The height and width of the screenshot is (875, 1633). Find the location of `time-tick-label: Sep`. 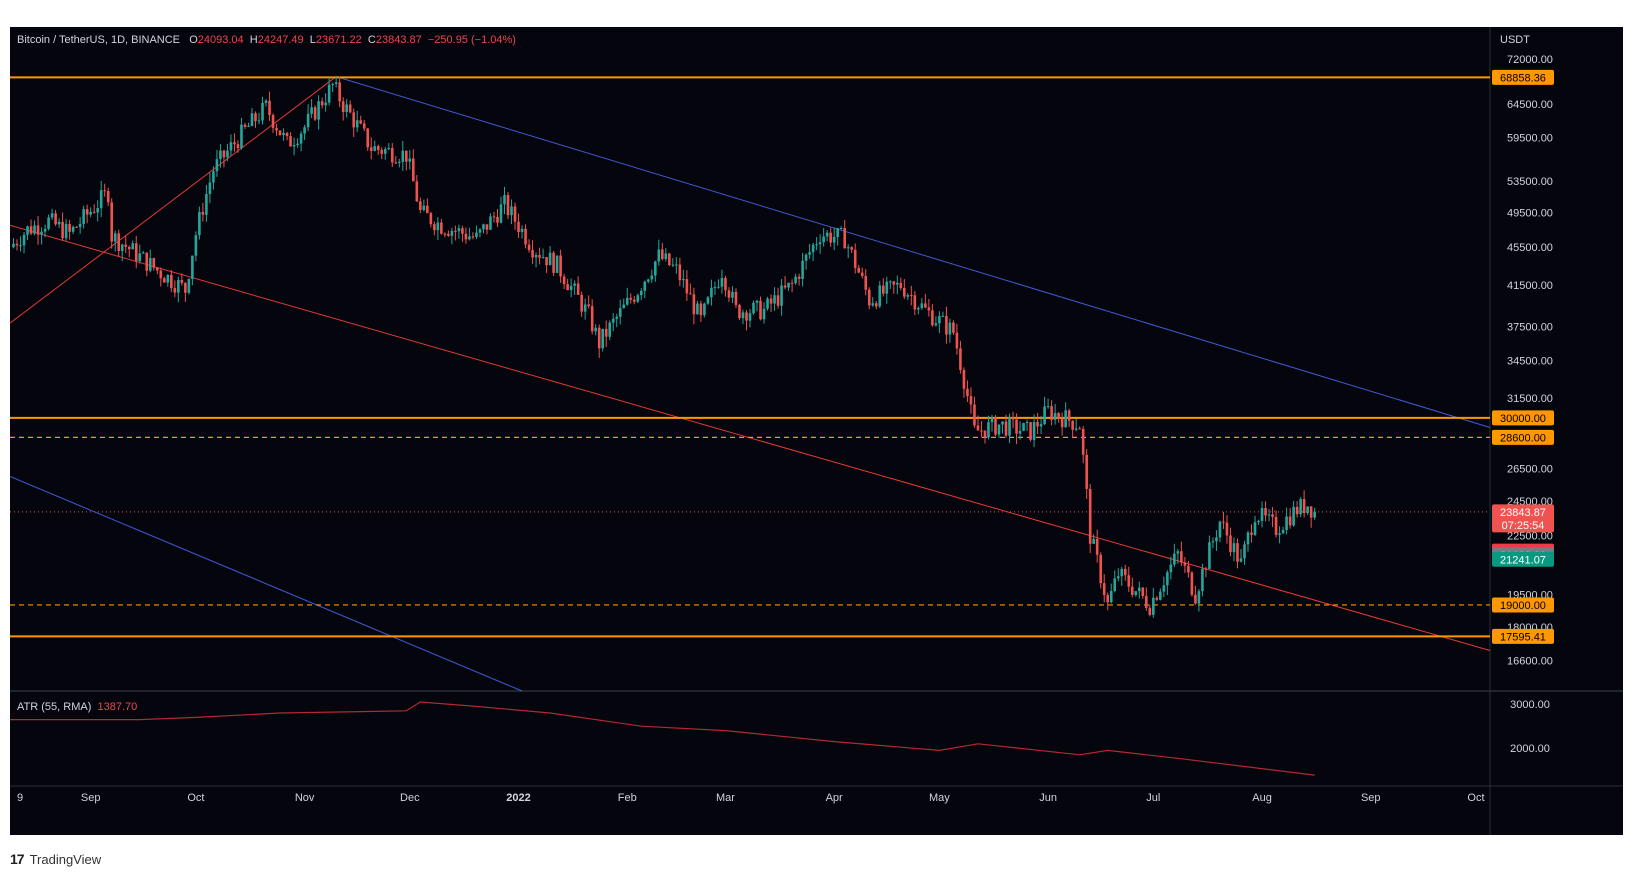

time-tick-label: Sep is located at coordinates (1371, 798).